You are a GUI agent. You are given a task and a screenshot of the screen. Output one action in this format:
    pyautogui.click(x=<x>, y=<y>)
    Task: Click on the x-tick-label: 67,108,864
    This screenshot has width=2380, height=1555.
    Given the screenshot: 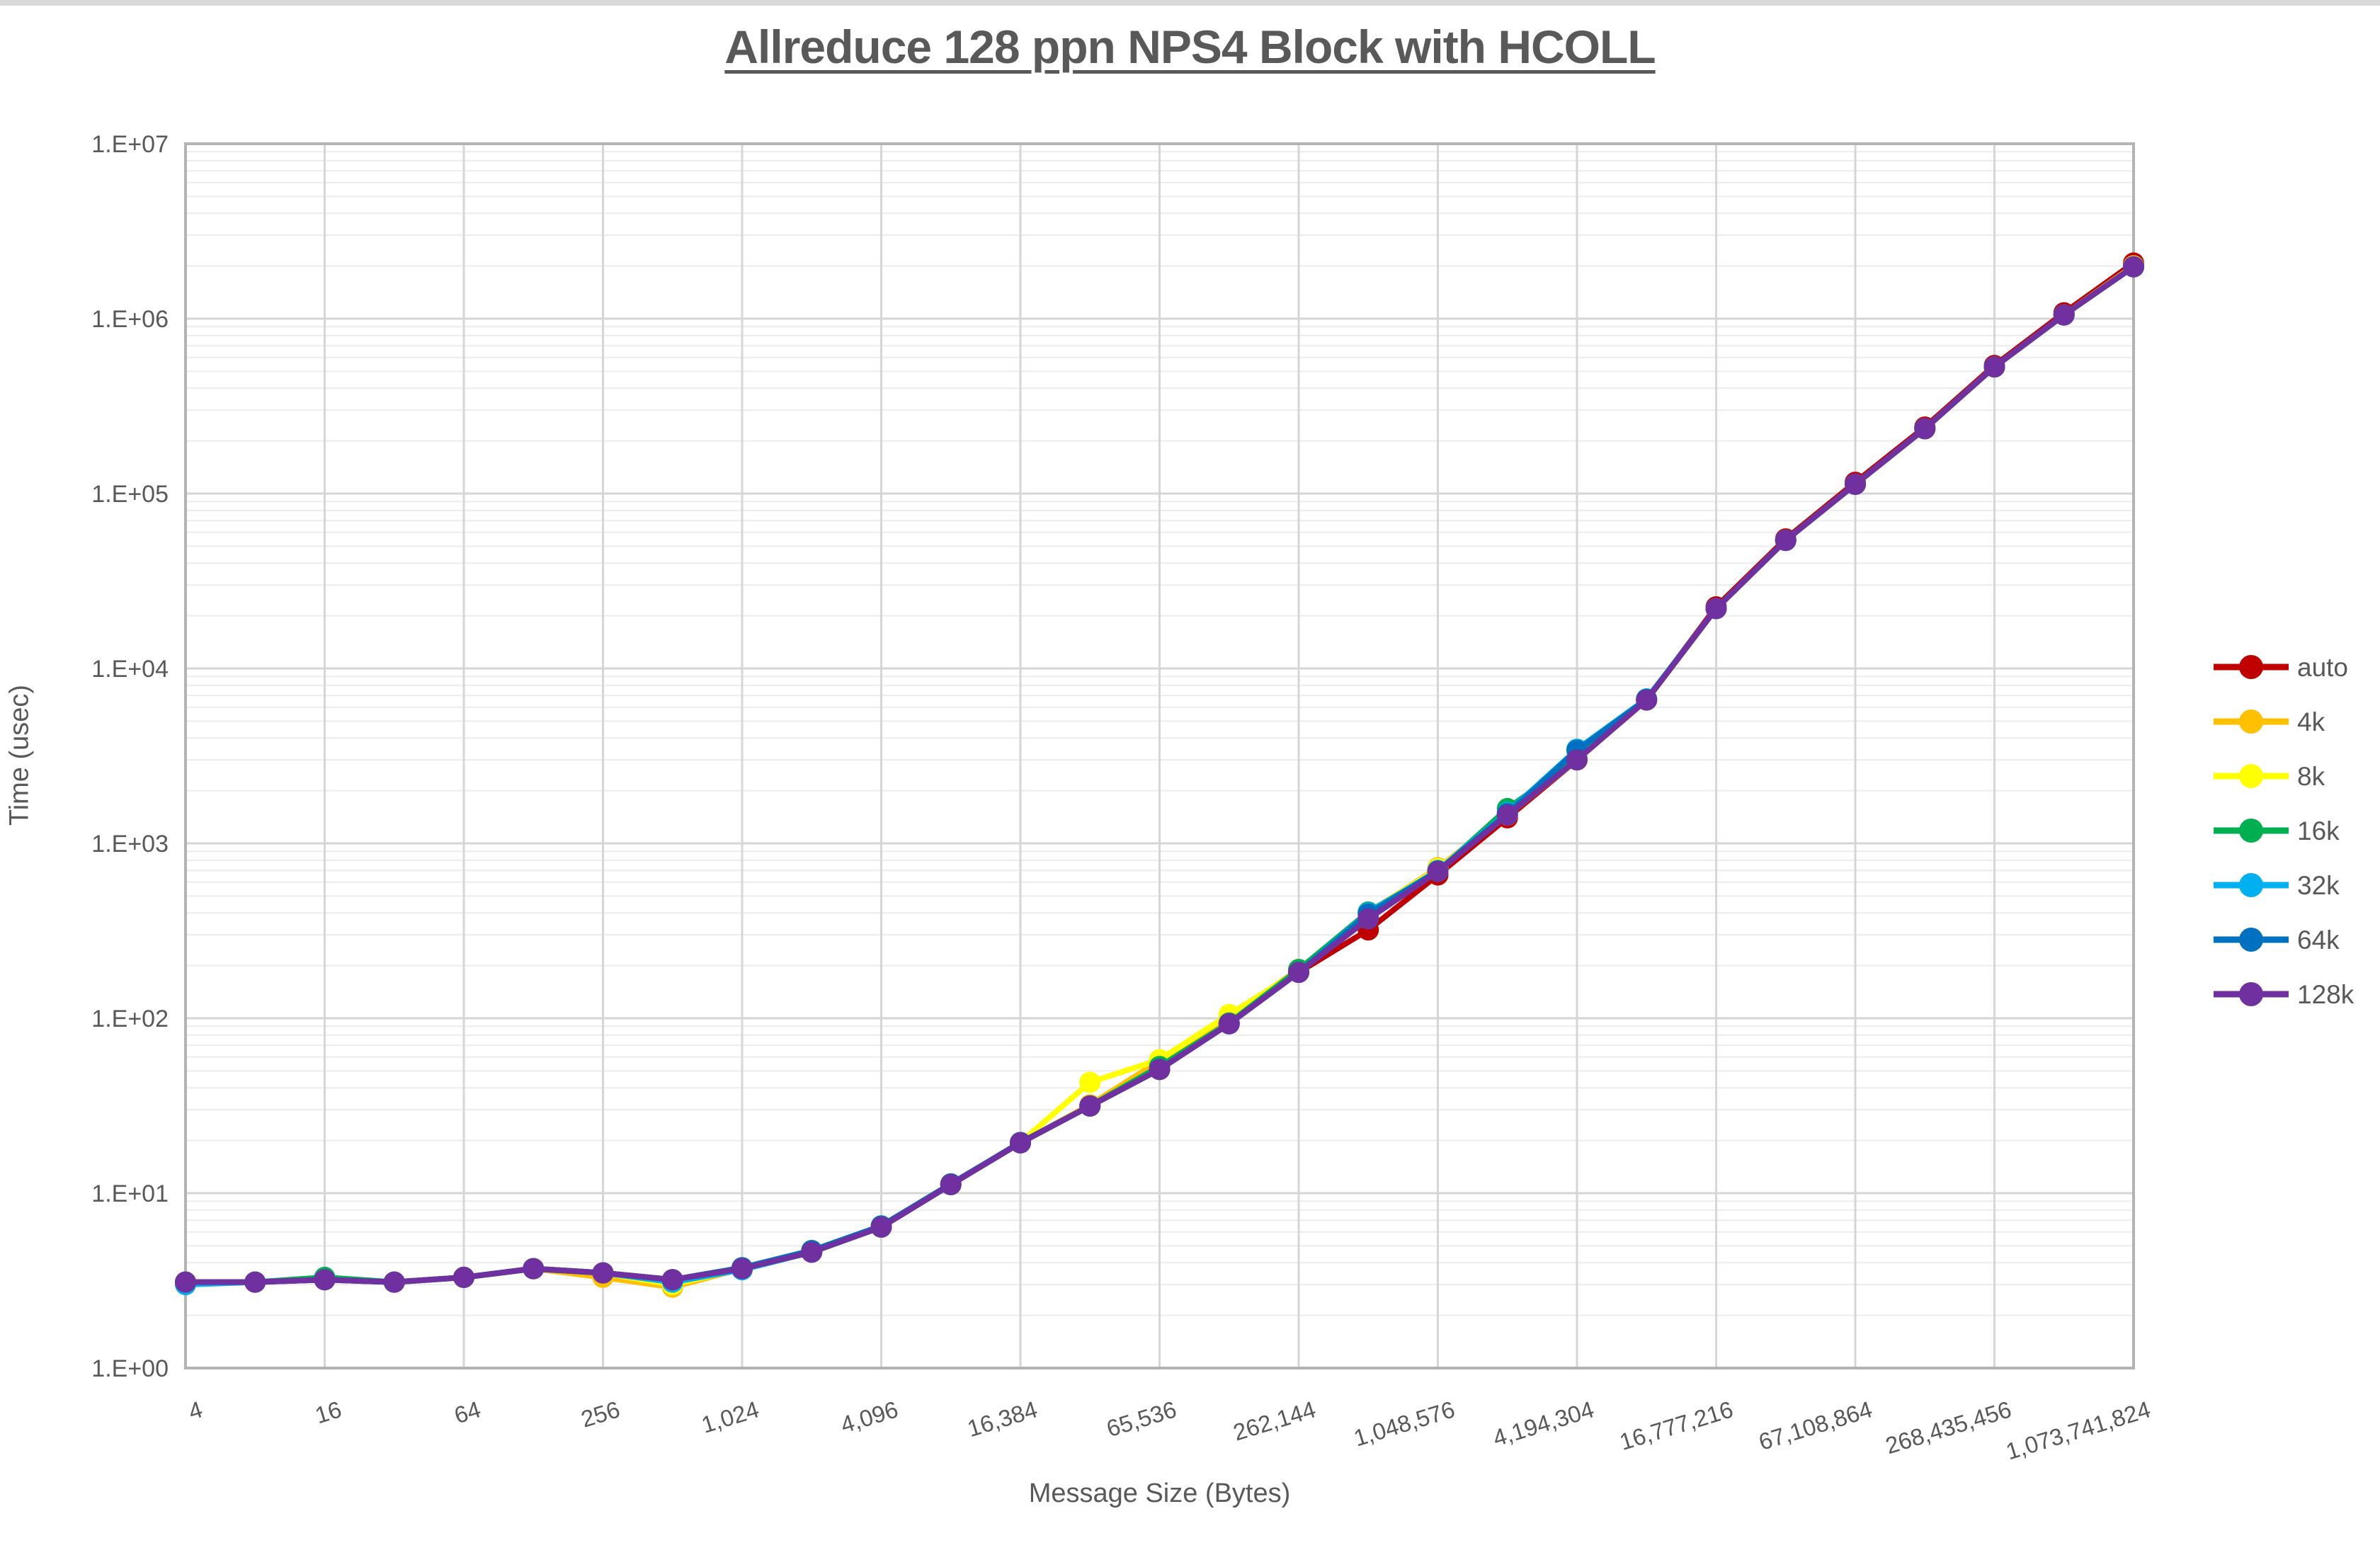 What is the action you would take?
    pyautogui.click(x=1815, y=1425)
    